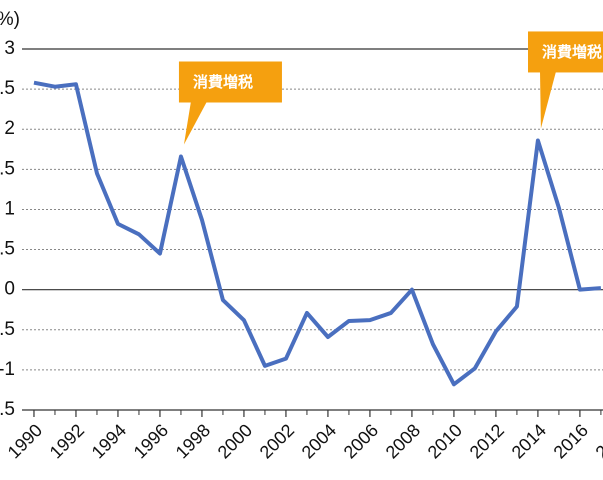 This screenshot has width=603, height=480. Describe the element at coordinates (193, 441) in the screenshot. I see `x-tick-label: 1998` at that location.